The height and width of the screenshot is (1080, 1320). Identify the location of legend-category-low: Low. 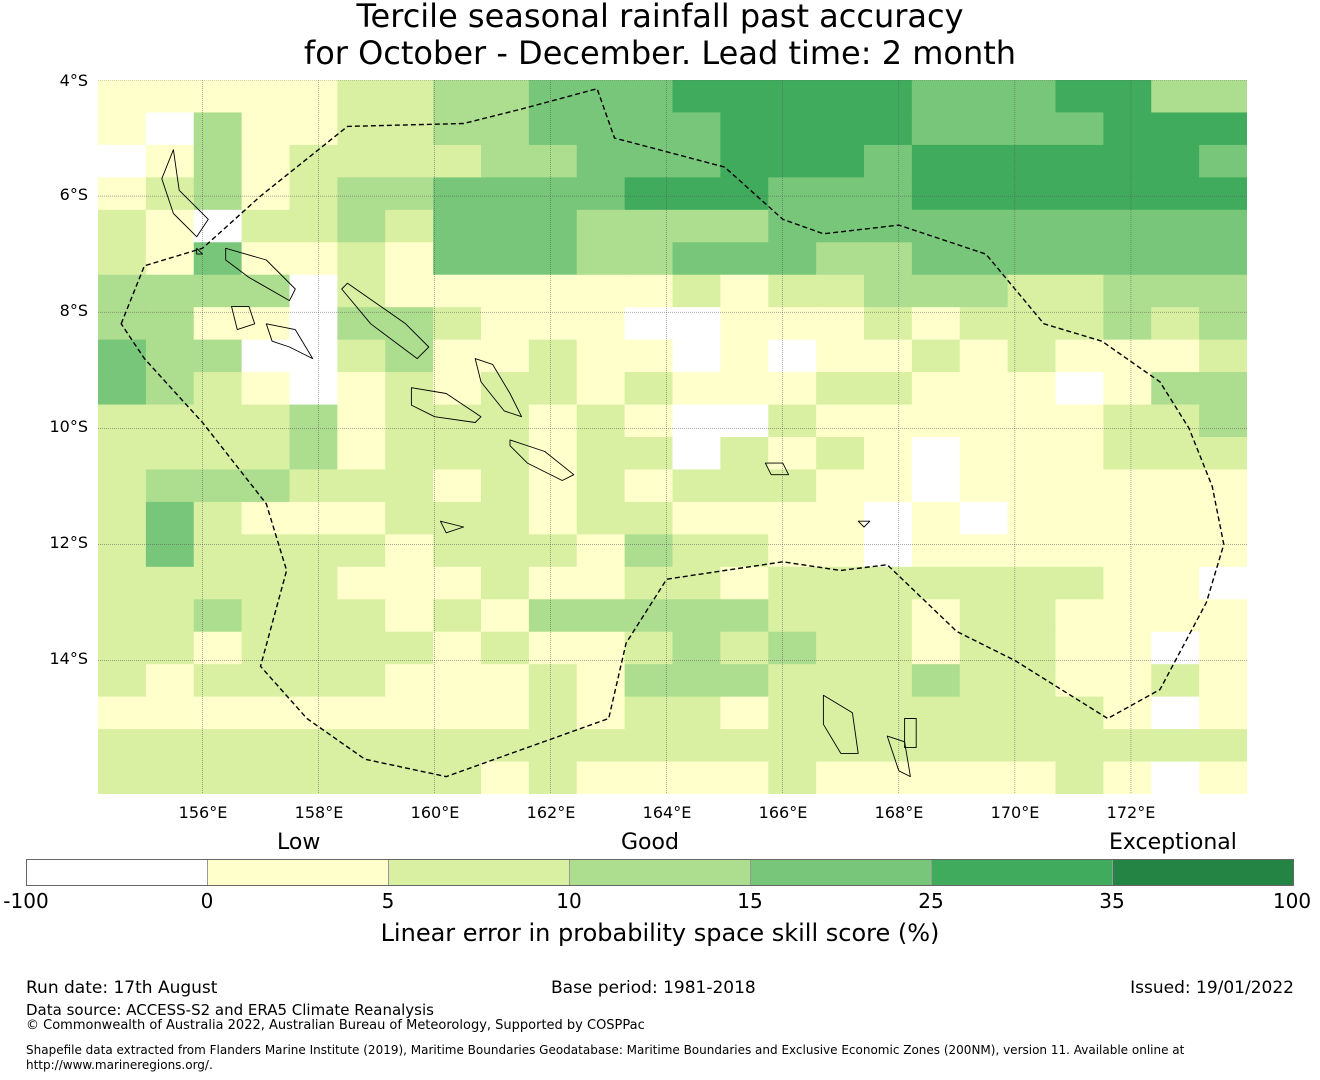
(299, 842).